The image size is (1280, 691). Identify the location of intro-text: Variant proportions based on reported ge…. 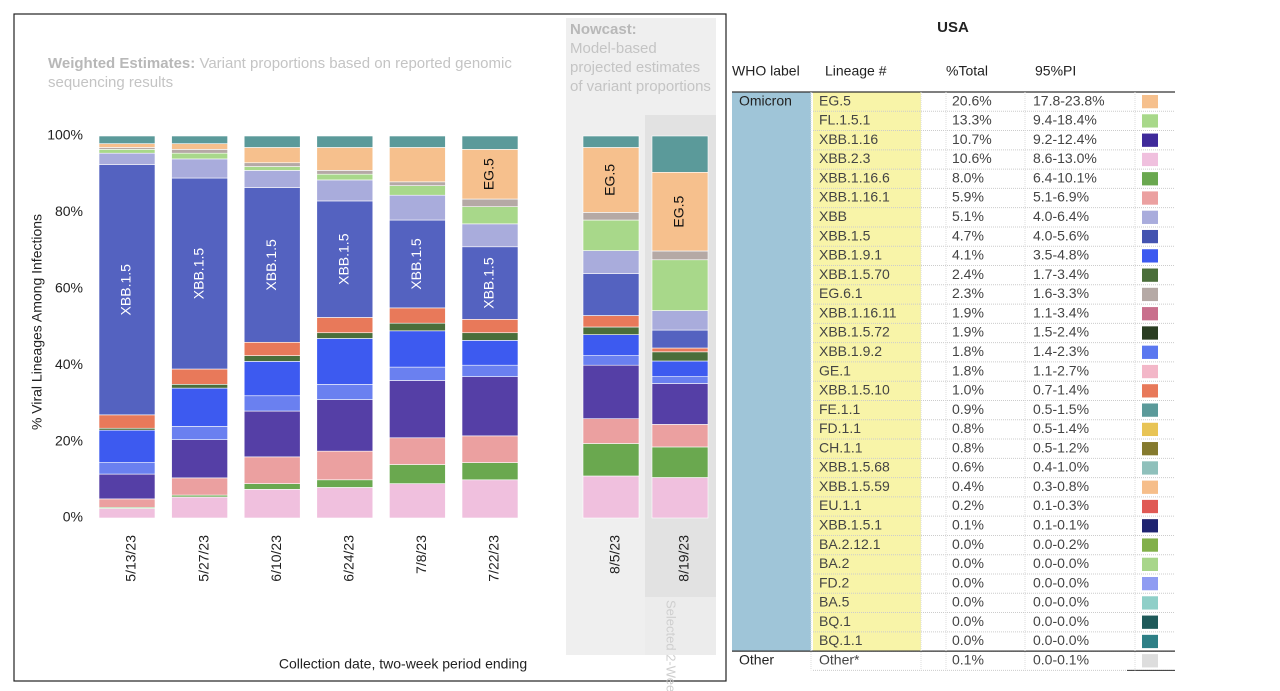
(280, 73).